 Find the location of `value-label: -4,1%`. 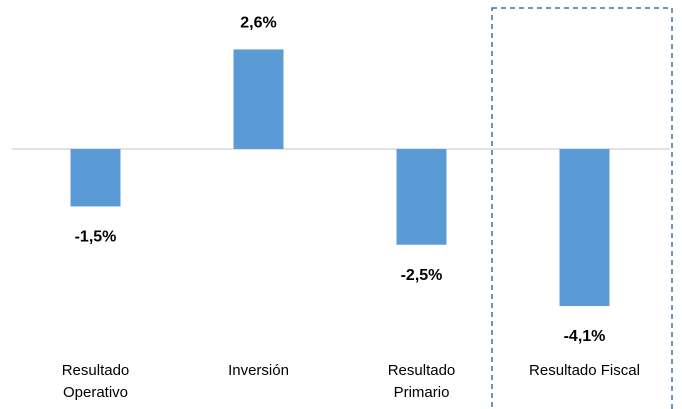

value-label: -4,1% is located at coordinates (585, 336).